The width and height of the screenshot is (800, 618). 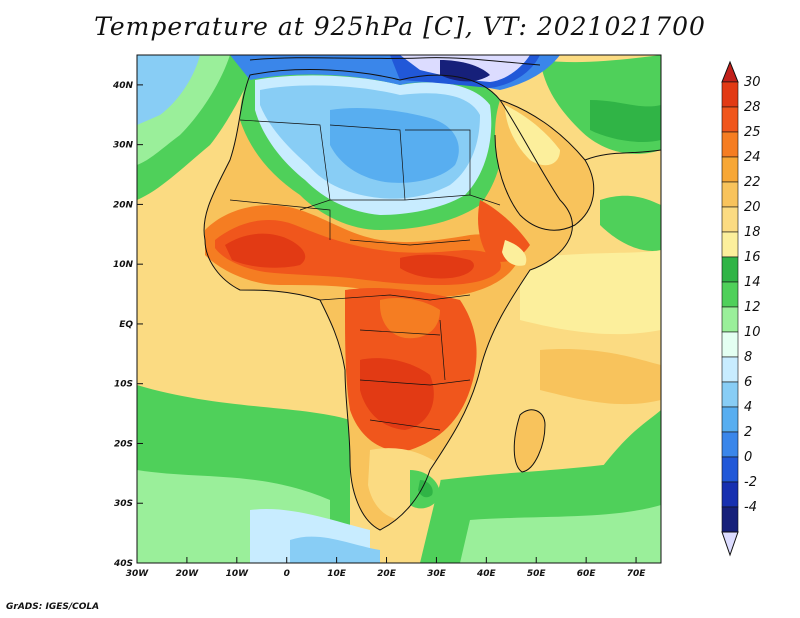 What do you see at coordinates (123, 564) in the screenshot?
I see `y-tick-label: 40S` at bounding box center [123, 564].